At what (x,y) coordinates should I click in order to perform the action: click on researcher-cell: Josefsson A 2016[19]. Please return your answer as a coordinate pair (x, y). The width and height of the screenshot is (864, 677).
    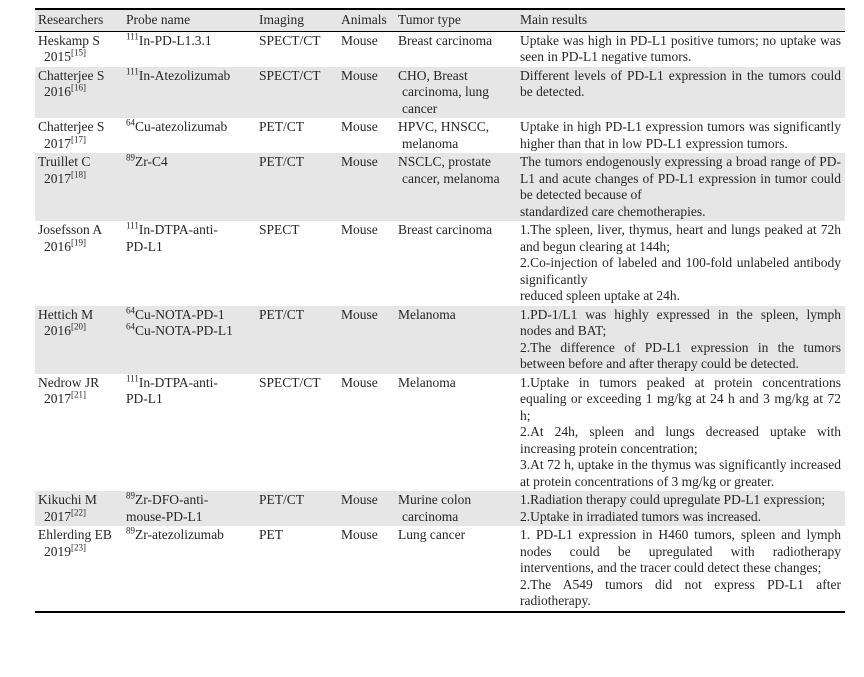
    Looking at the image, I should click on (79, 263).